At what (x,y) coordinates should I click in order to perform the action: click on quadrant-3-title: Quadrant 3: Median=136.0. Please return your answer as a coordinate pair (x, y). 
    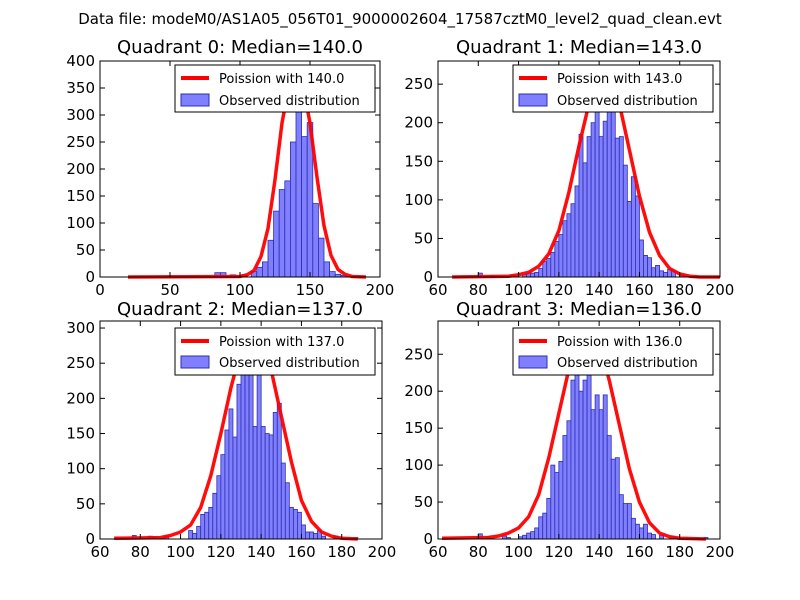
    Looking at the image, I should click on (579, 309).